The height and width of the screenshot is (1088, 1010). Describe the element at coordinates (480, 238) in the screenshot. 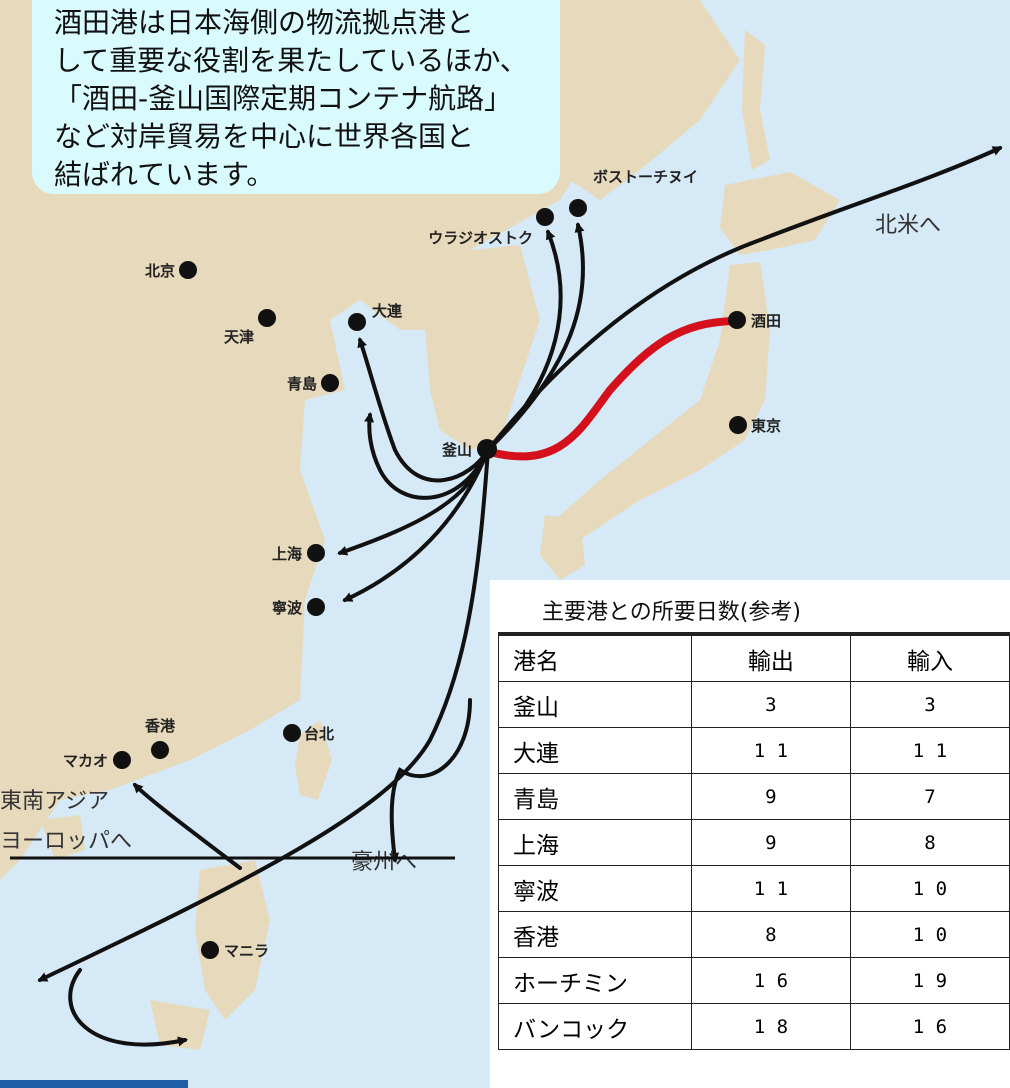

I see `port-label-vladivostok: ウラジオストク` at that location.